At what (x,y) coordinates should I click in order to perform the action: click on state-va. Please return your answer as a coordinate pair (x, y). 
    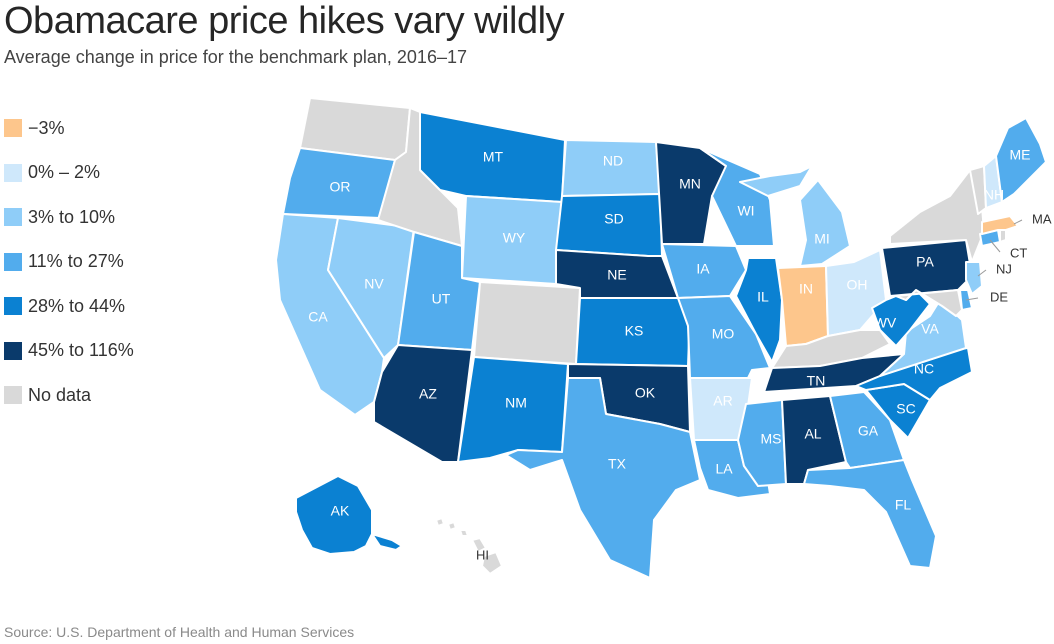
    Looking at the image, I should click on (923, 338).